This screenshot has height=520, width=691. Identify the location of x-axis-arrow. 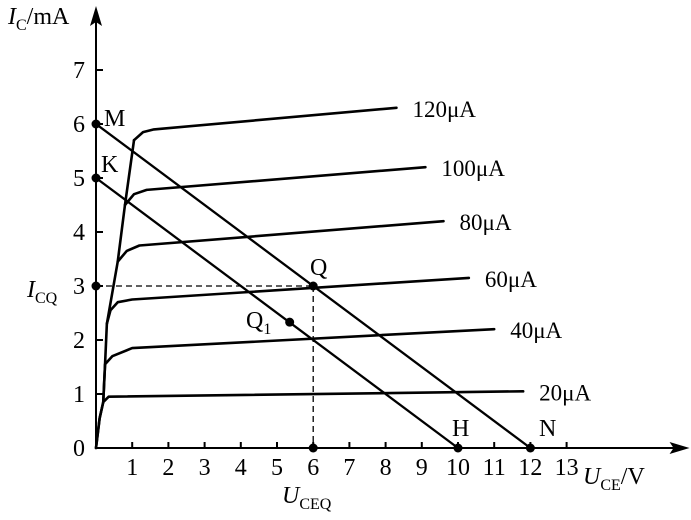
(679, 448).